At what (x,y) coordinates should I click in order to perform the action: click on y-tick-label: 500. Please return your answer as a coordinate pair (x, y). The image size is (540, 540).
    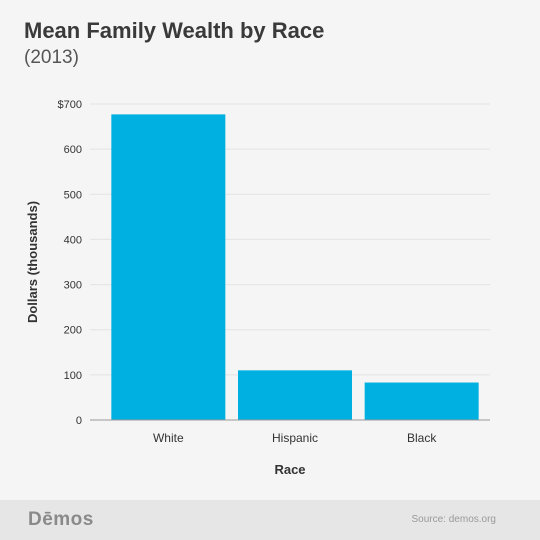
    Looking at the image, I should click on (73, 195).